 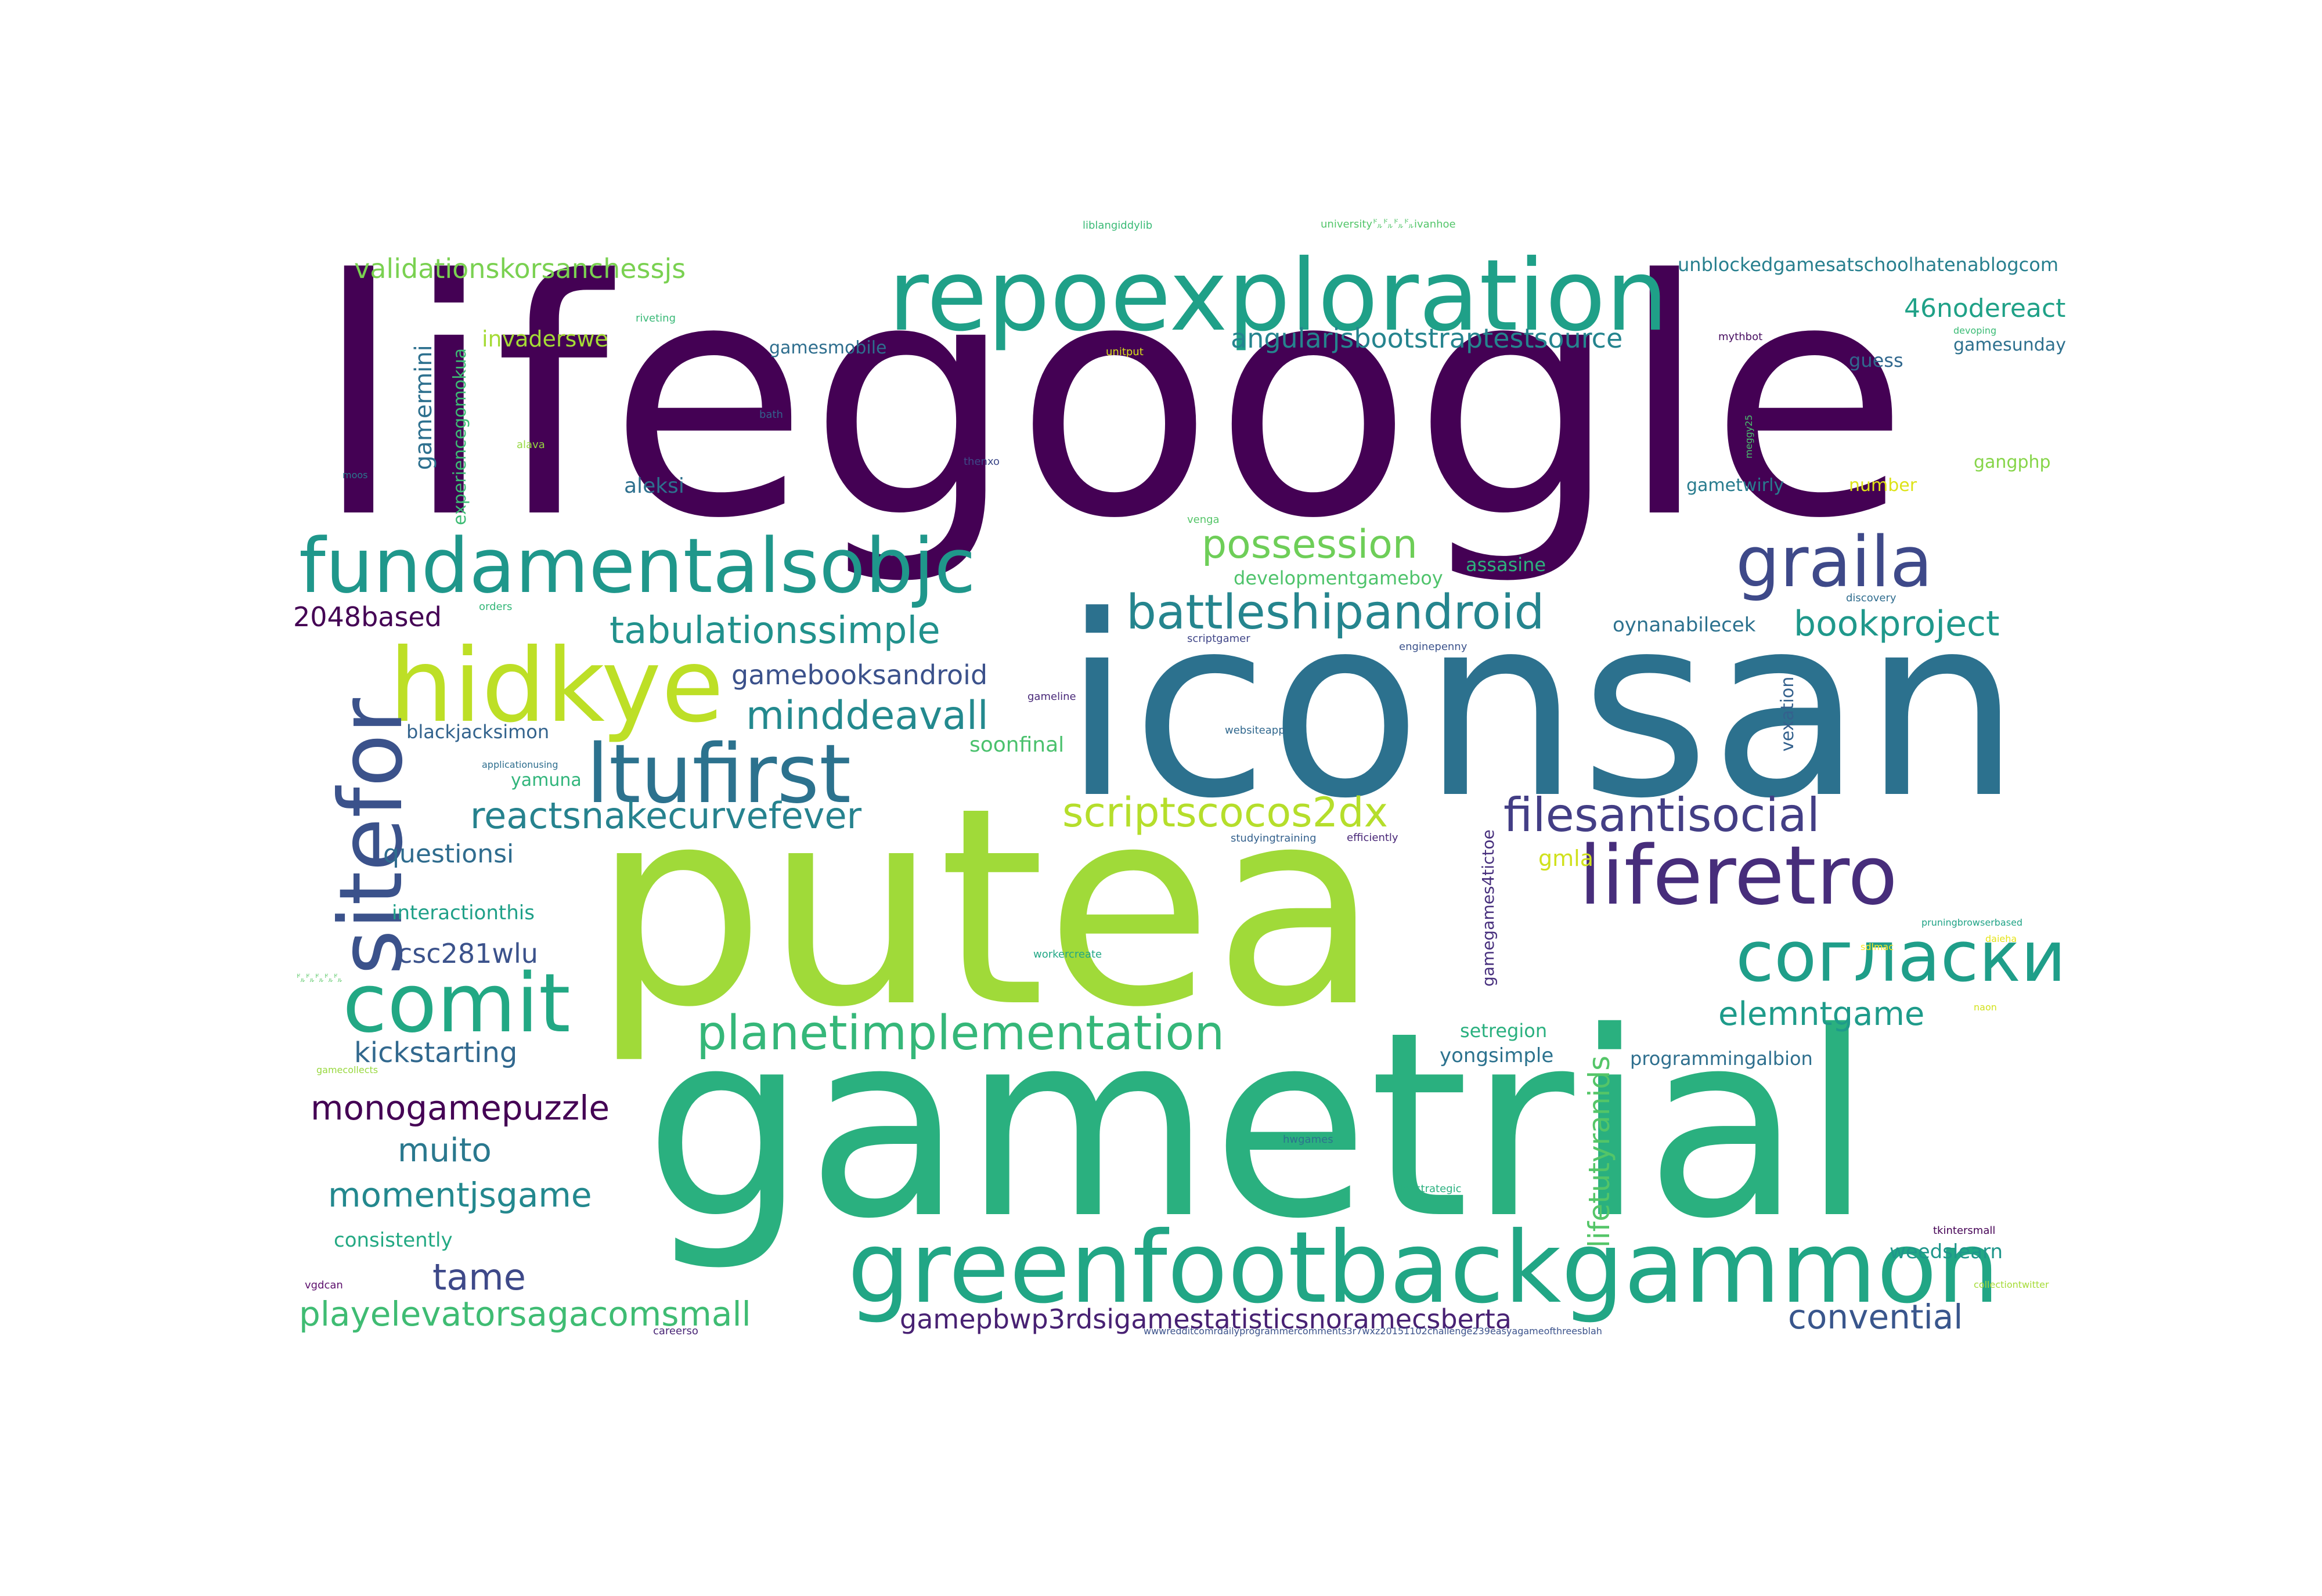 I want to click on word-tabulationssimple: tabulationssimple, so click(x=775, y=631).